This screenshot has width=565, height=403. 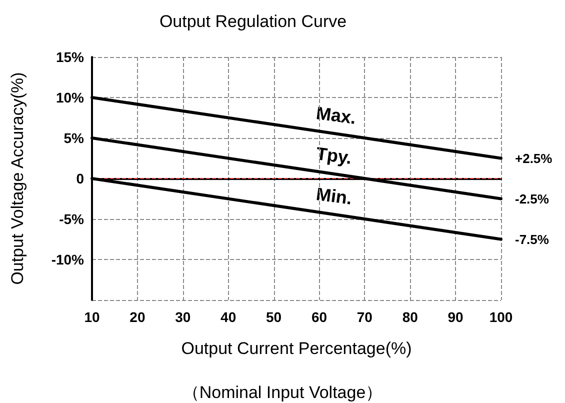 I want to click on text: （Nominal Input Voltage）, so click(x=282, y=392).